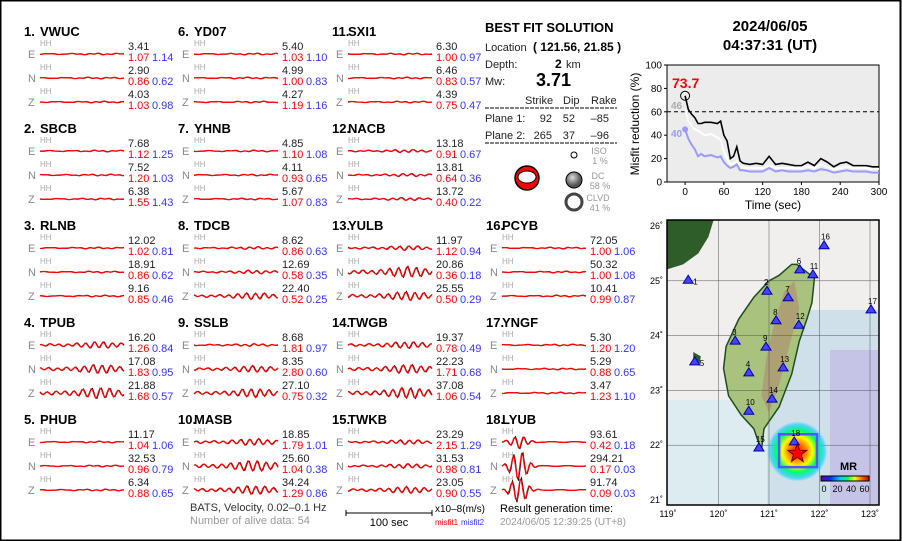 The width and height of the screenshot is (902, 541). Describe the element at coordinates (519, 419) in the screenshot. I see `station-name: LYUB` at that location.